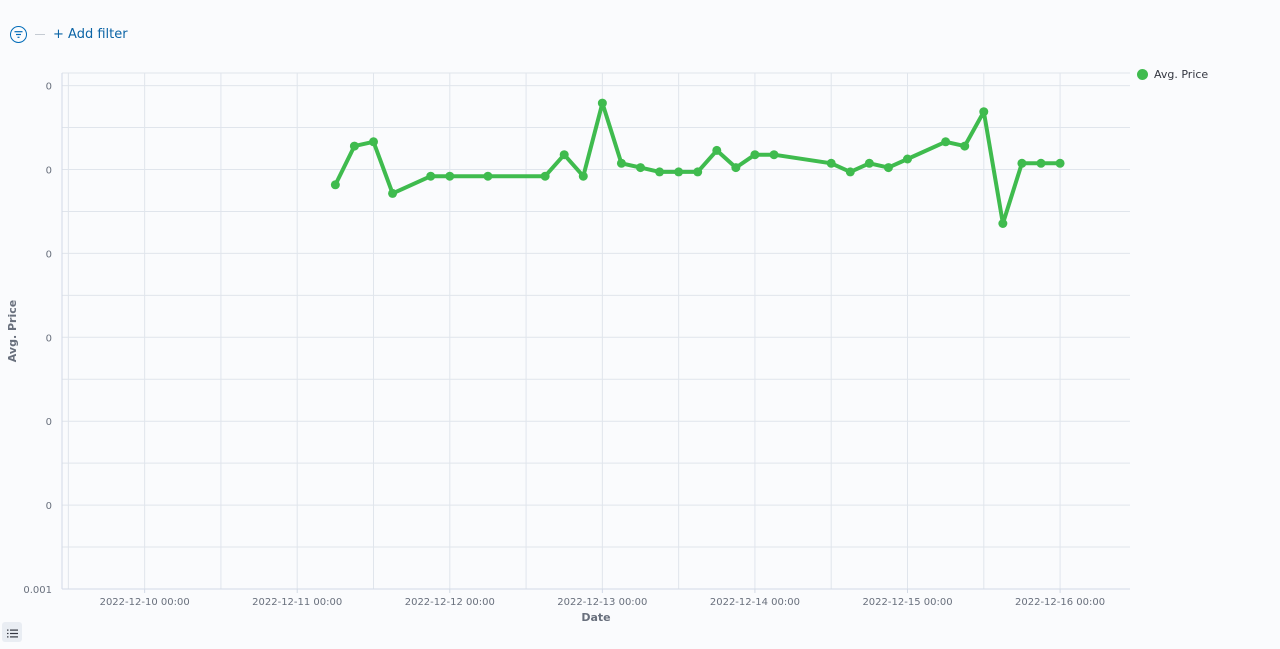 This screenshot has height=649, width=1280. What do you see at coordinates (145, 602) in the screenshot?
I see `x-tick-label: 2022-12-10 00:00` at bounding box center [145, 602].